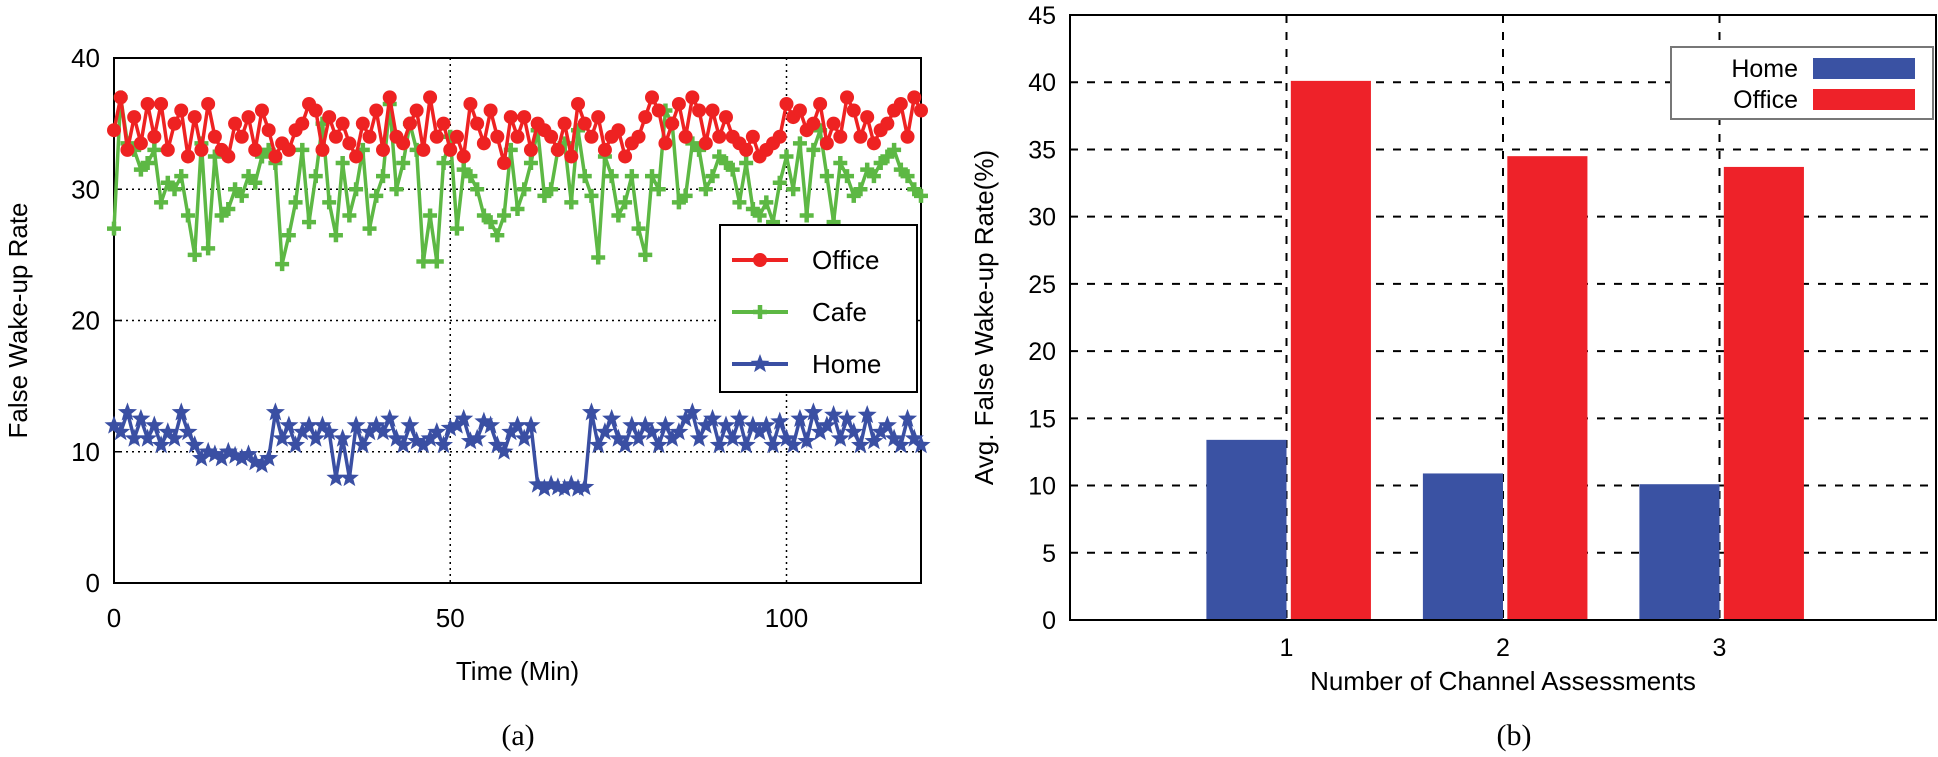 The width and height of the screenshot is (1938, 757). What do you see at coordinates (1042, 487) in the screenshot?
I see `y-tick-label: 10` at bounding box center [1042, 487].